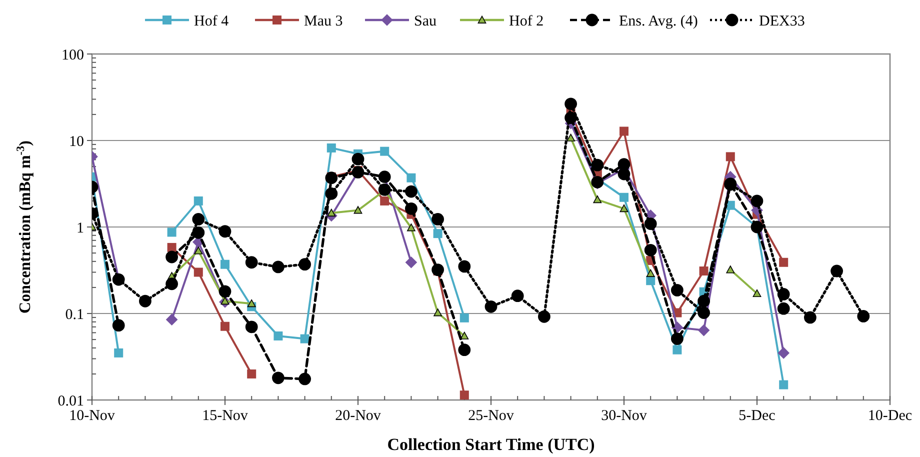  Describe the element at coordinates (658, 21) in the screenshot. I see `legend-label: Ens. Avg. (4)` at that location.